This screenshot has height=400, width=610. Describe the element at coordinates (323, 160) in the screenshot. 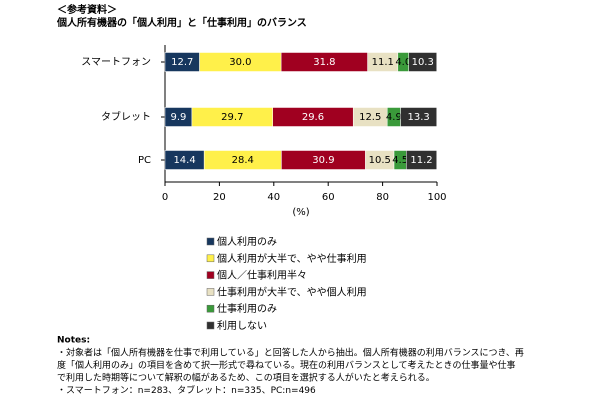

I see `data-label: 30.9` at that location.